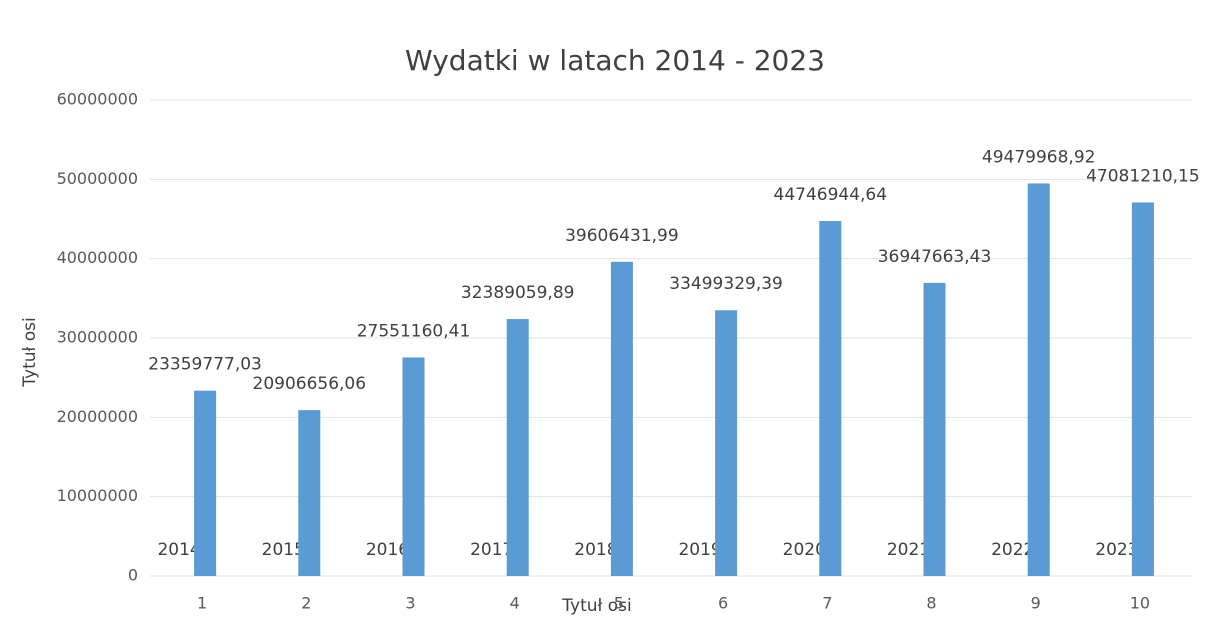 The height and width of the screenshot is (624, 1213). I want to click on data-label: 44746944,64, so click(831, 195).